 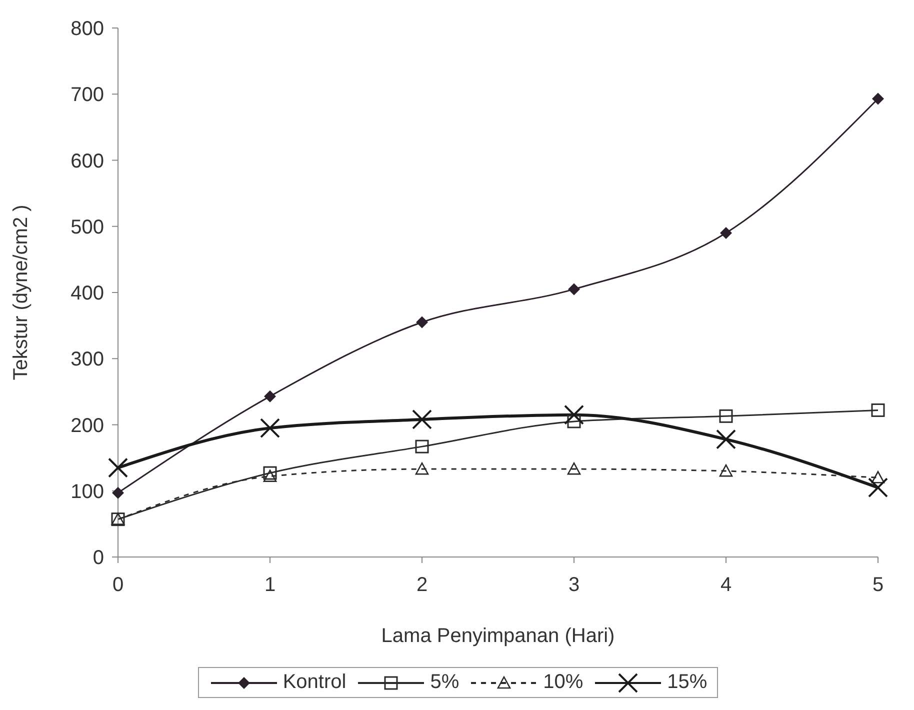 What do you see at coordinates (445, 682) in the screenshot?
I see `legend-label: 5%` at bounding box center [445, 682].